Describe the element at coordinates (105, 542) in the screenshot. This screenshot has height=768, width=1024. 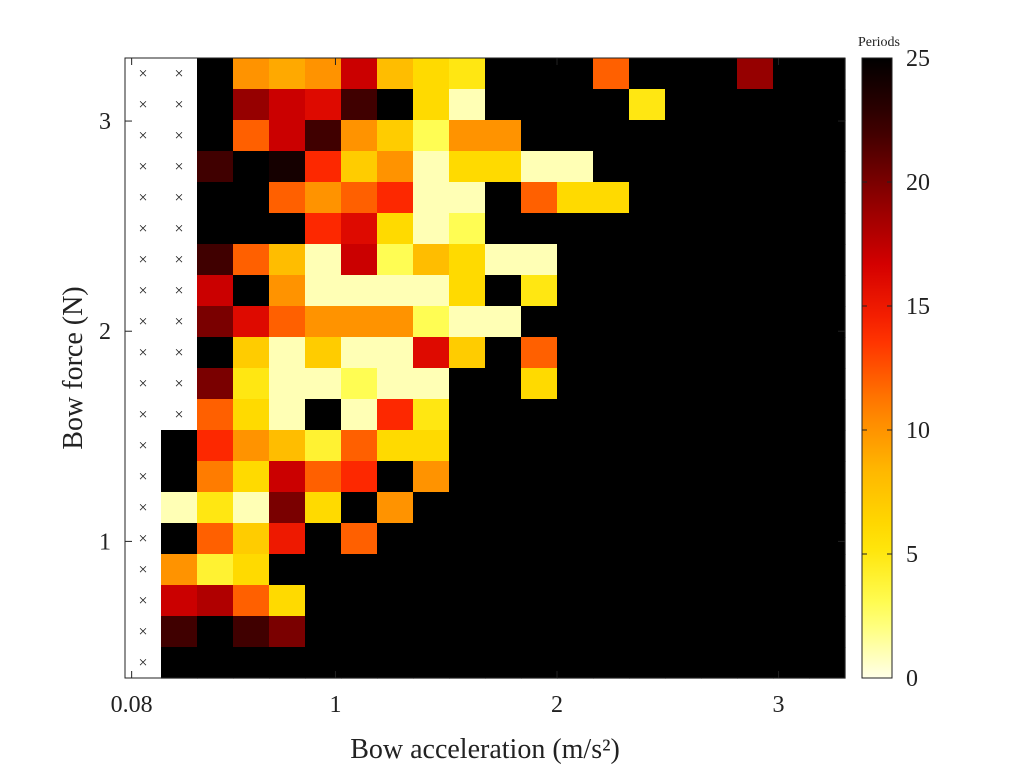
I see `y-tick-label: 1` at that location.